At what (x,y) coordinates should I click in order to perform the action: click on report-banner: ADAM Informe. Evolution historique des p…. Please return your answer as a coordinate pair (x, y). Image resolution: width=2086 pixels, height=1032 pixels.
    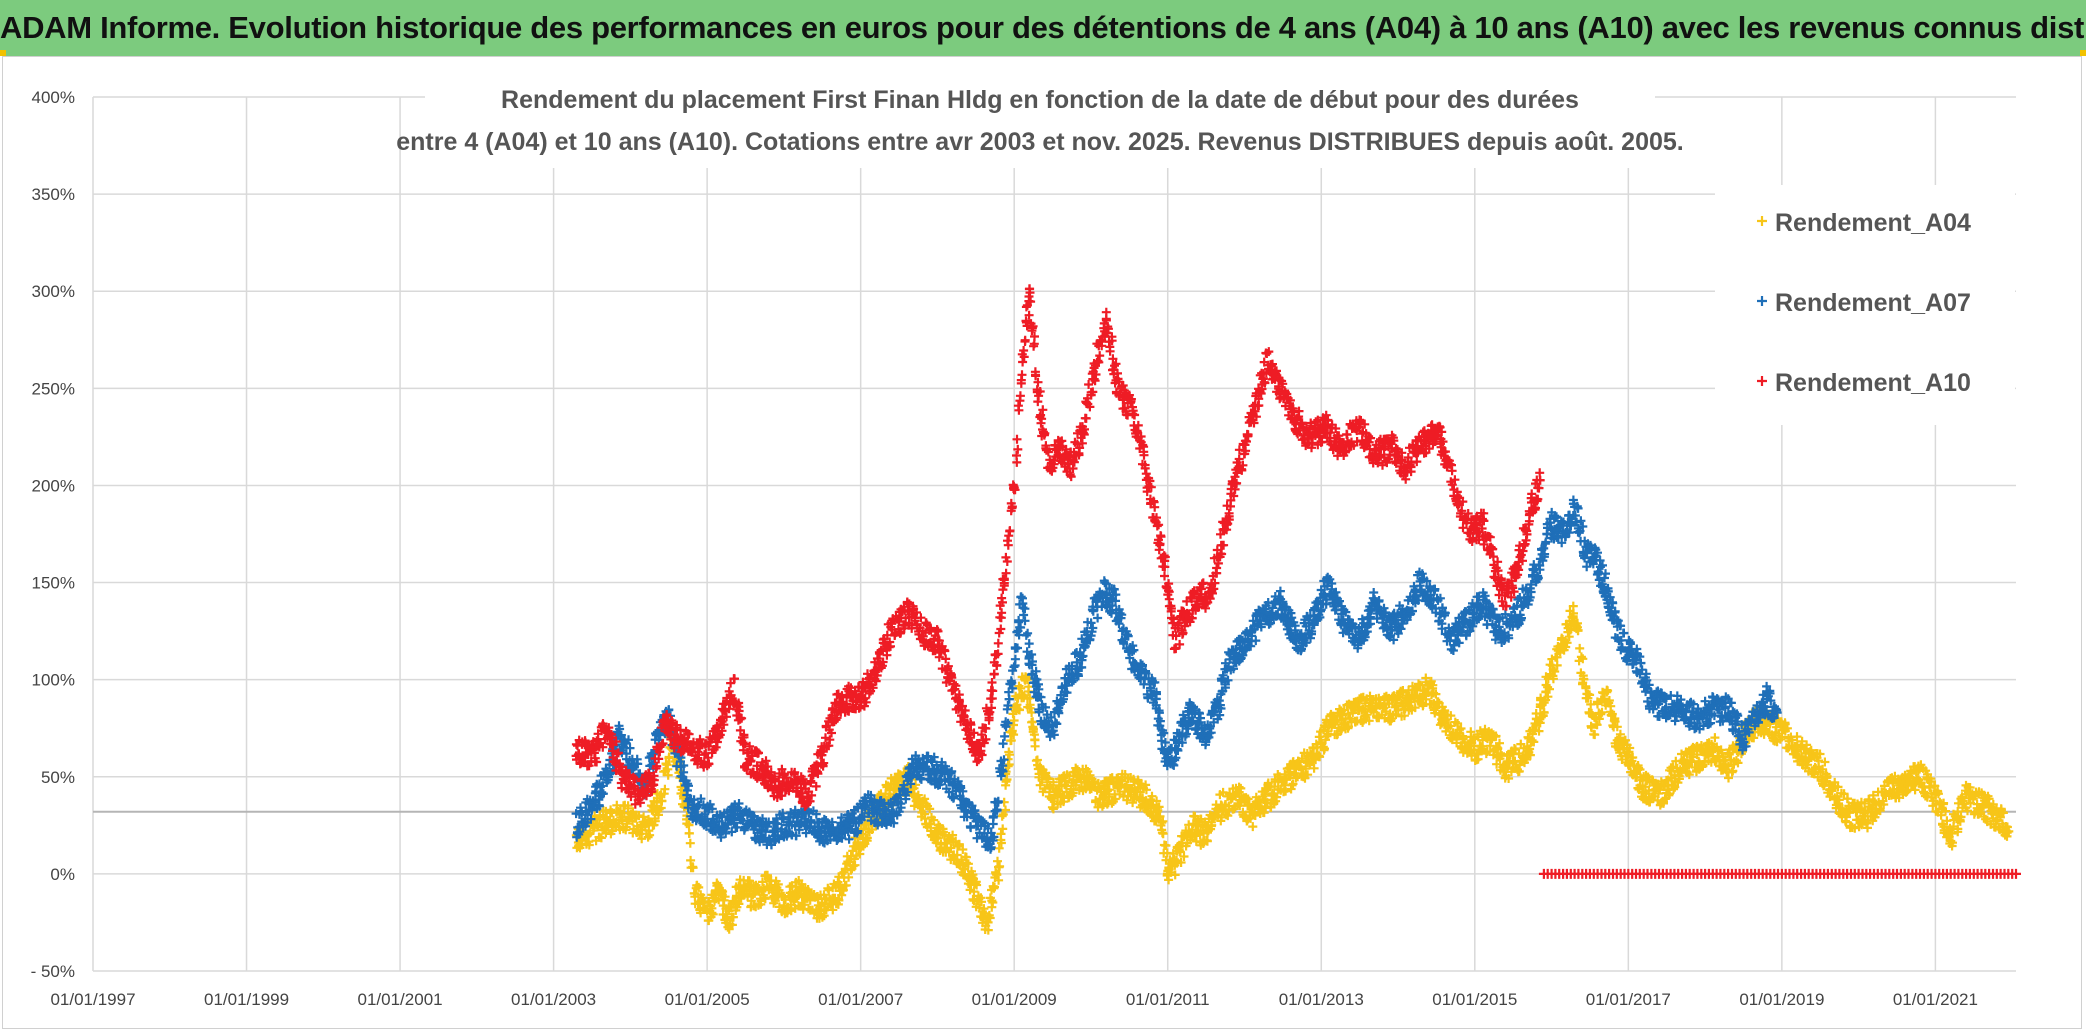
    Looking at the image, I should click on (1043, 28).